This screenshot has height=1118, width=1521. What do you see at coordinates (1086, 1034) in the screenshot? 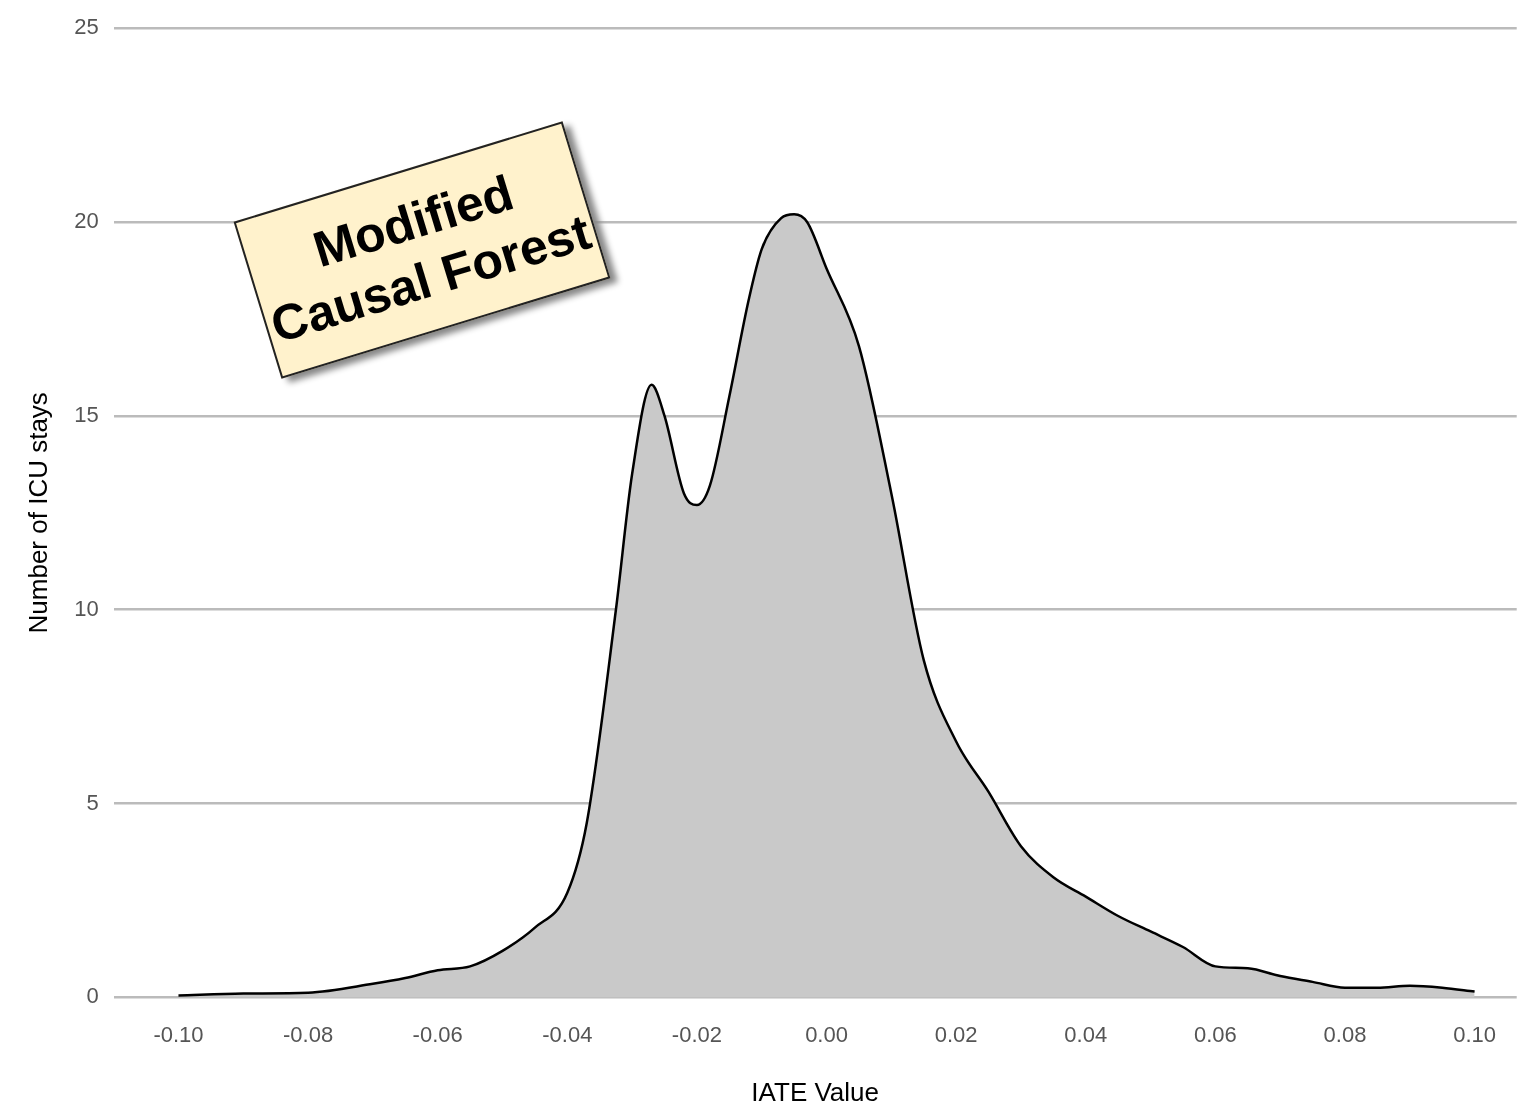
I see `x-tick-label: 0.04` at bounding box center [1086, 1034].